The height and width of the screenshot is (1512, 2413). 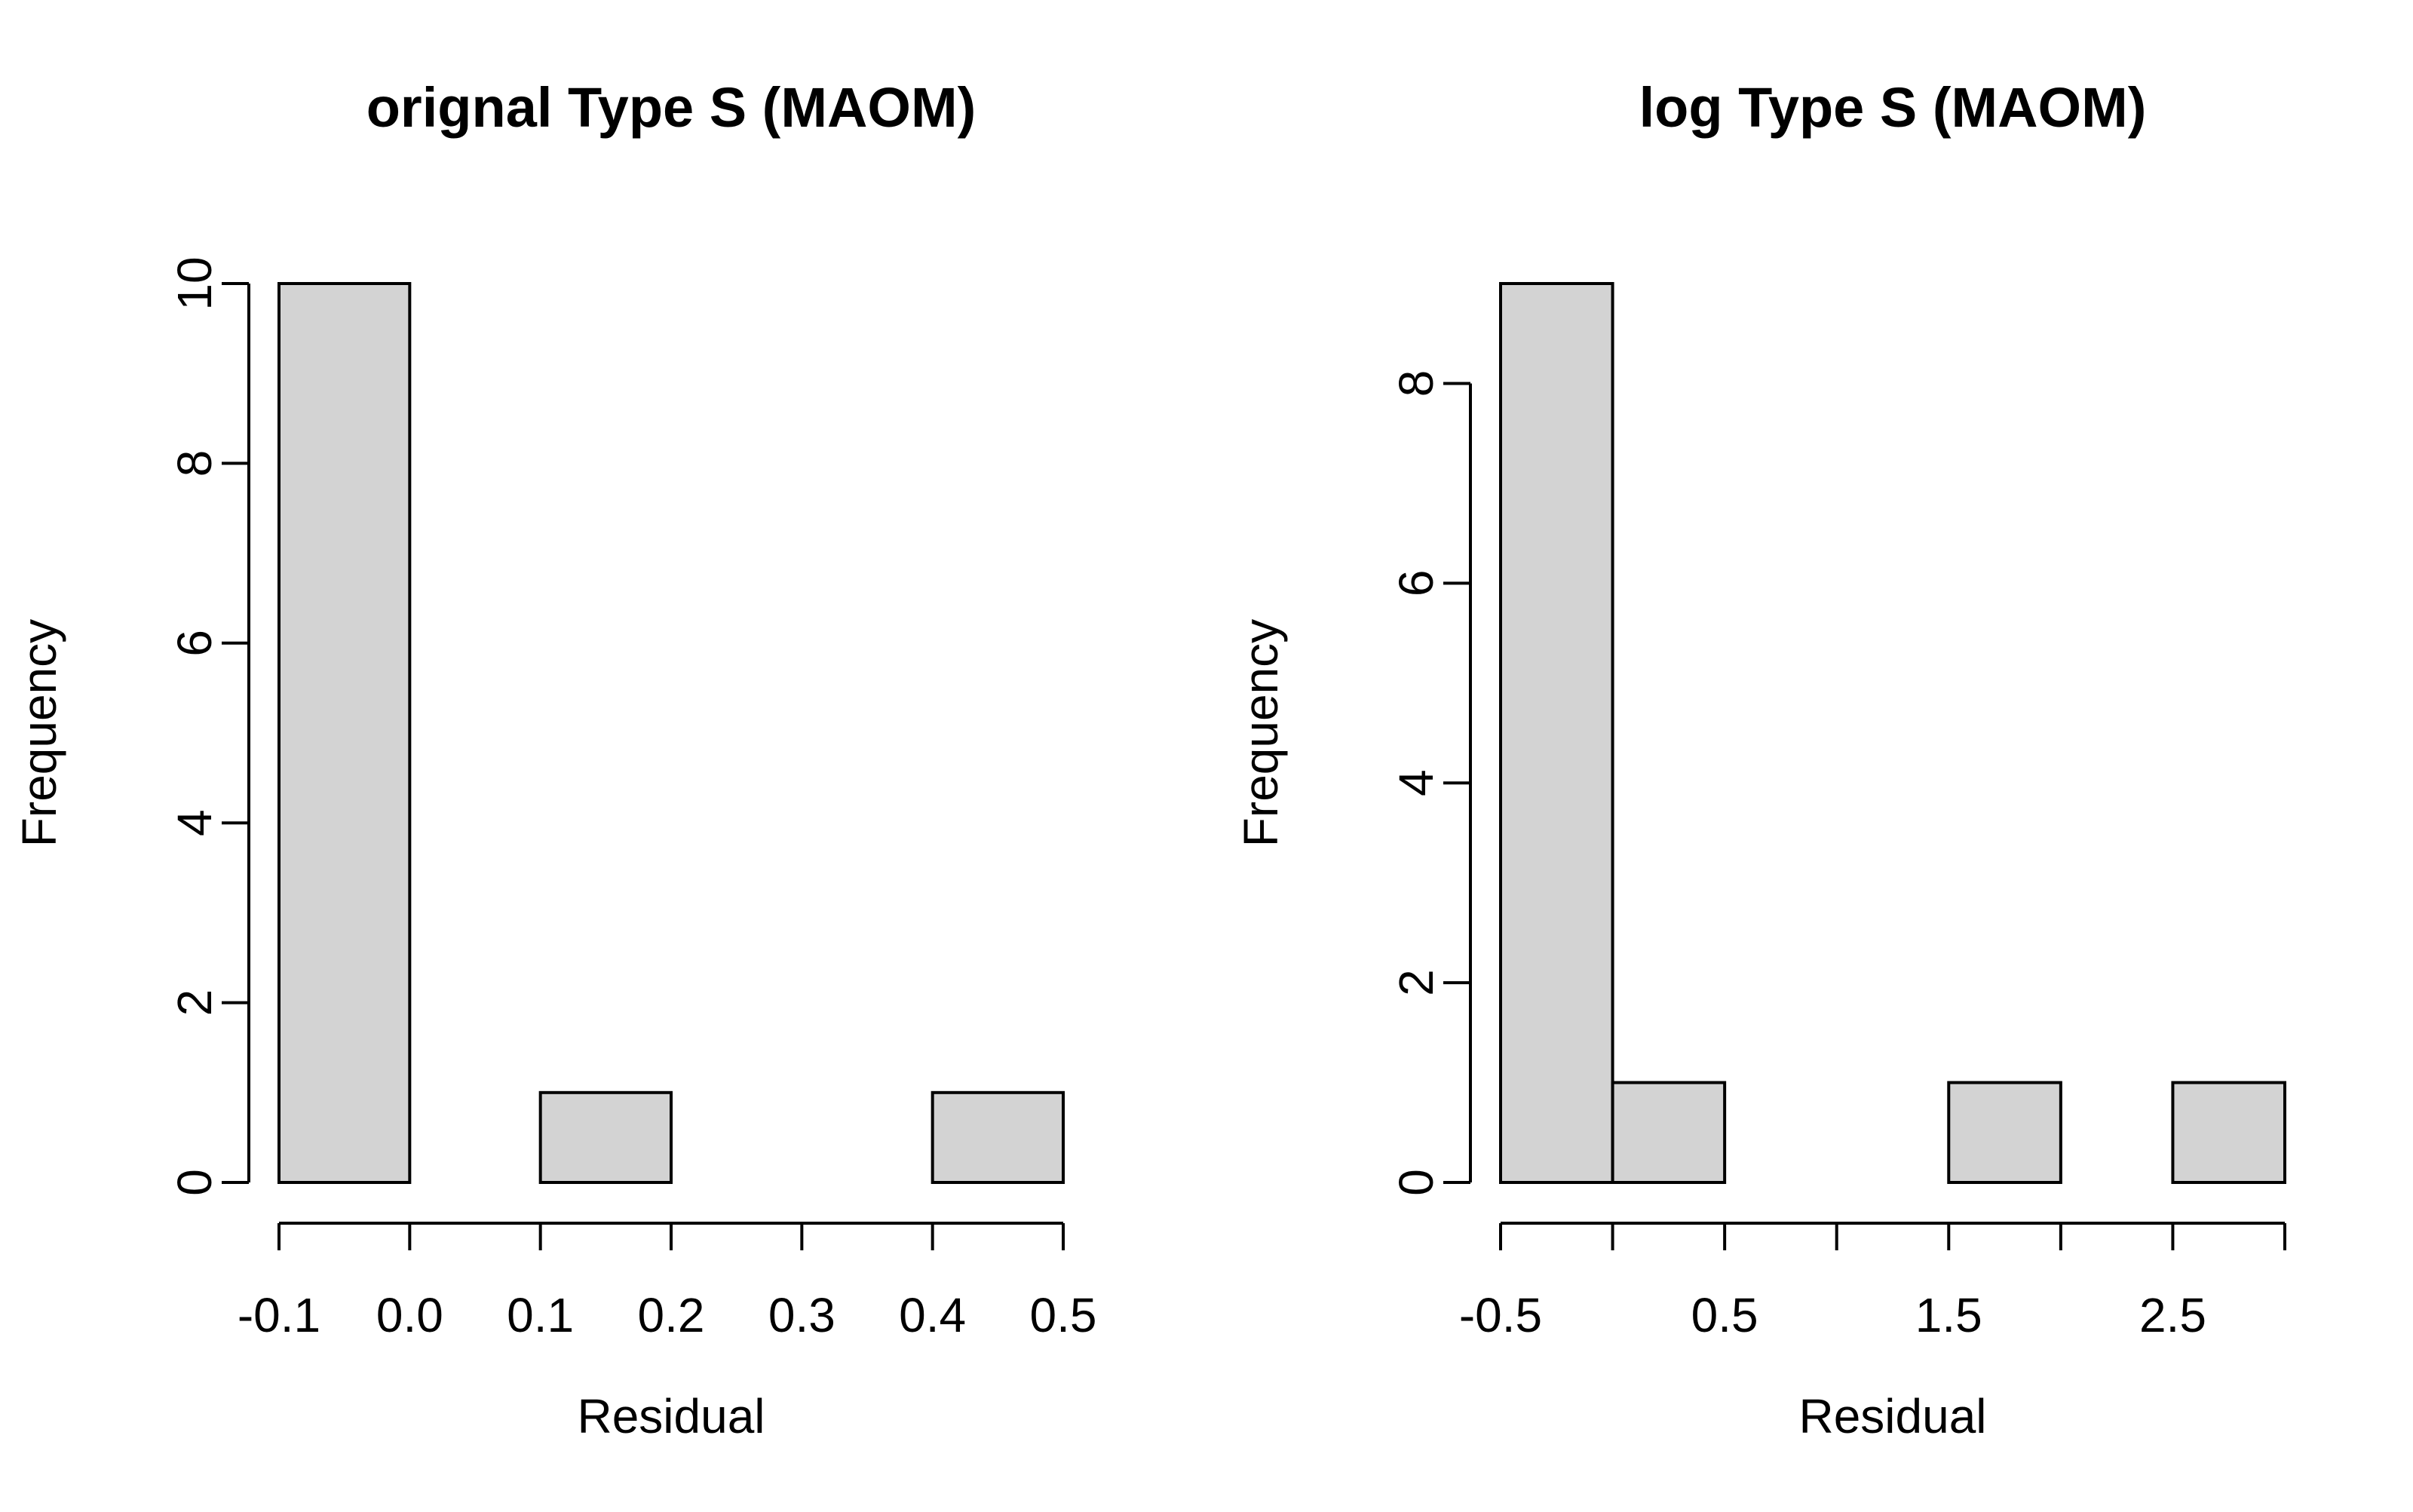 What do you see at coordinates (2172, 1315) in the screenshot?
I see `x-tick-label: 2.5` at bounding box center [2172, 1315].